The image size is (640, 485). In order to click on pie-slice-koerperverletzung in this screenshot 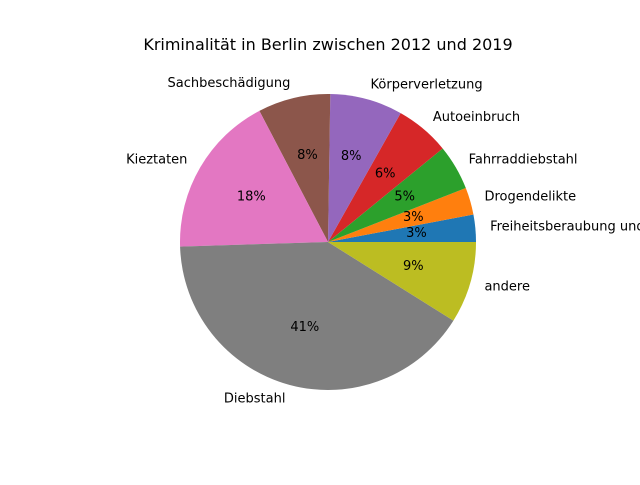, I will do `click(364, 168)`.